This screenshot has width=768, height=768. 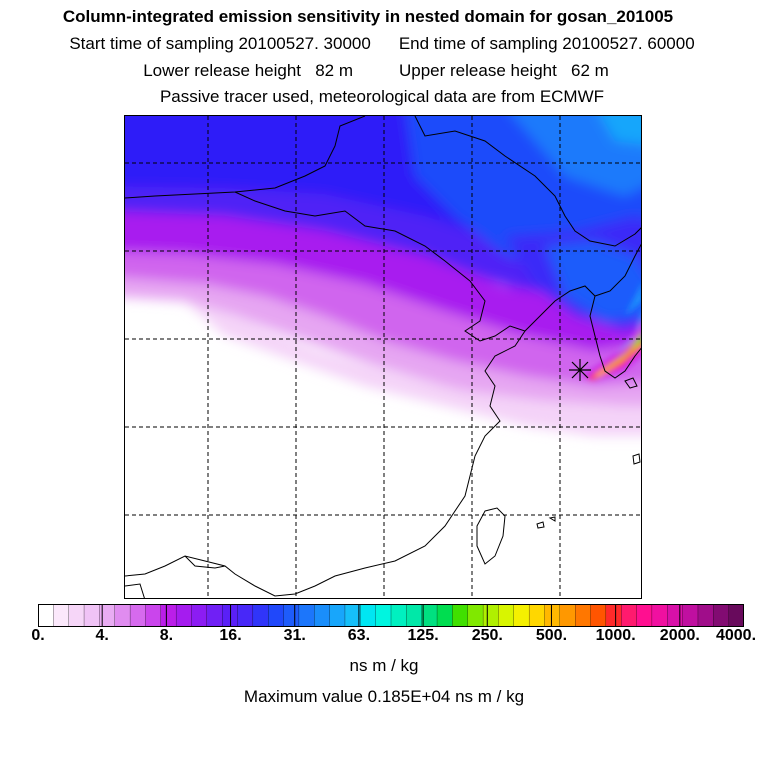 I want to click on colorbar-tick-label: 2000., so click(x=679, y=635).